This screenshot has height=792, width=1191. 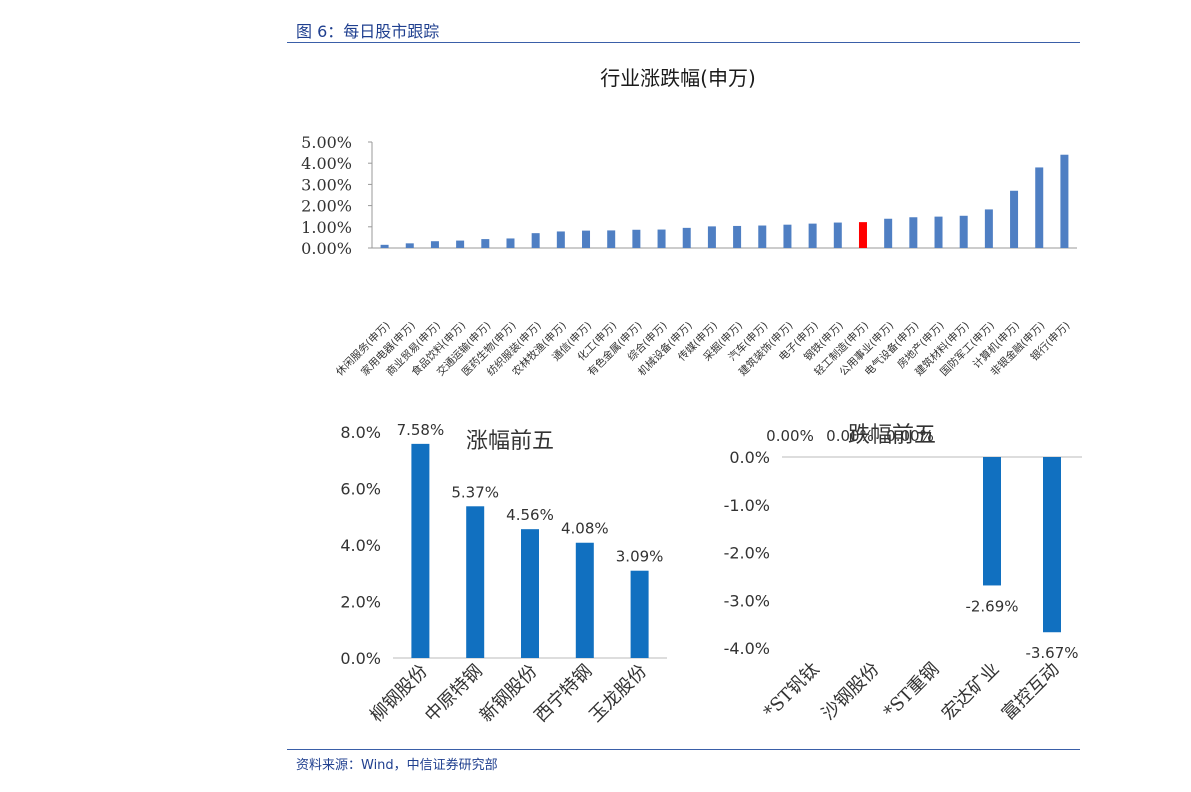 I want to click on y-tick-label: 2.0%, so click(x=360, y=602).